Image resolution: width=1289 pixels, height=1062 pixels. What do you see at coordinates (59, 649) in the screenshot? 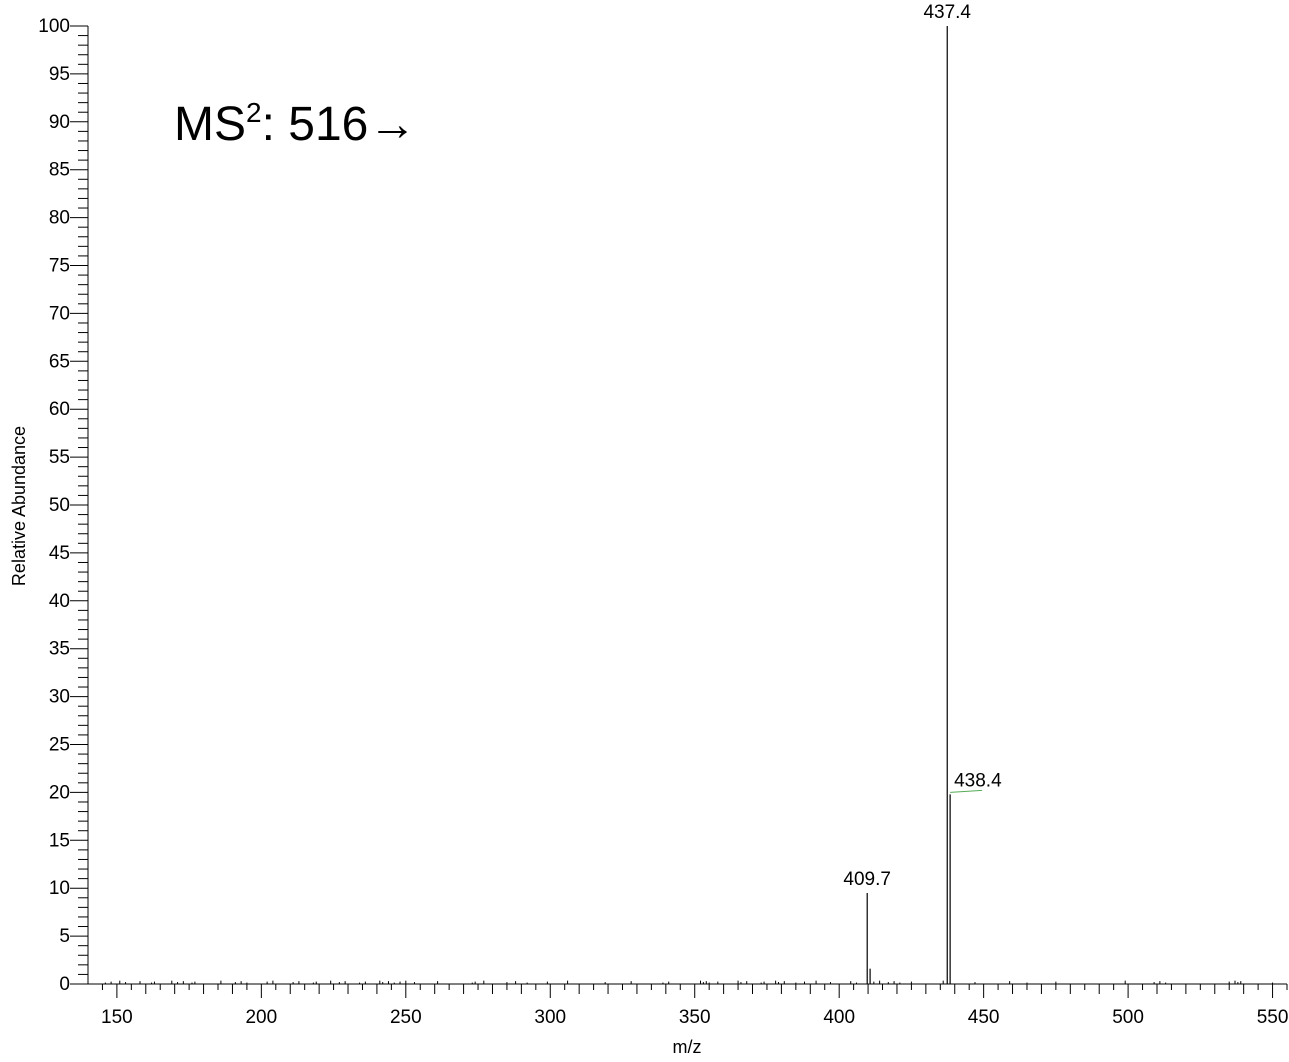
I see `y-tick-label: 35` at bounding box center [59, 649].